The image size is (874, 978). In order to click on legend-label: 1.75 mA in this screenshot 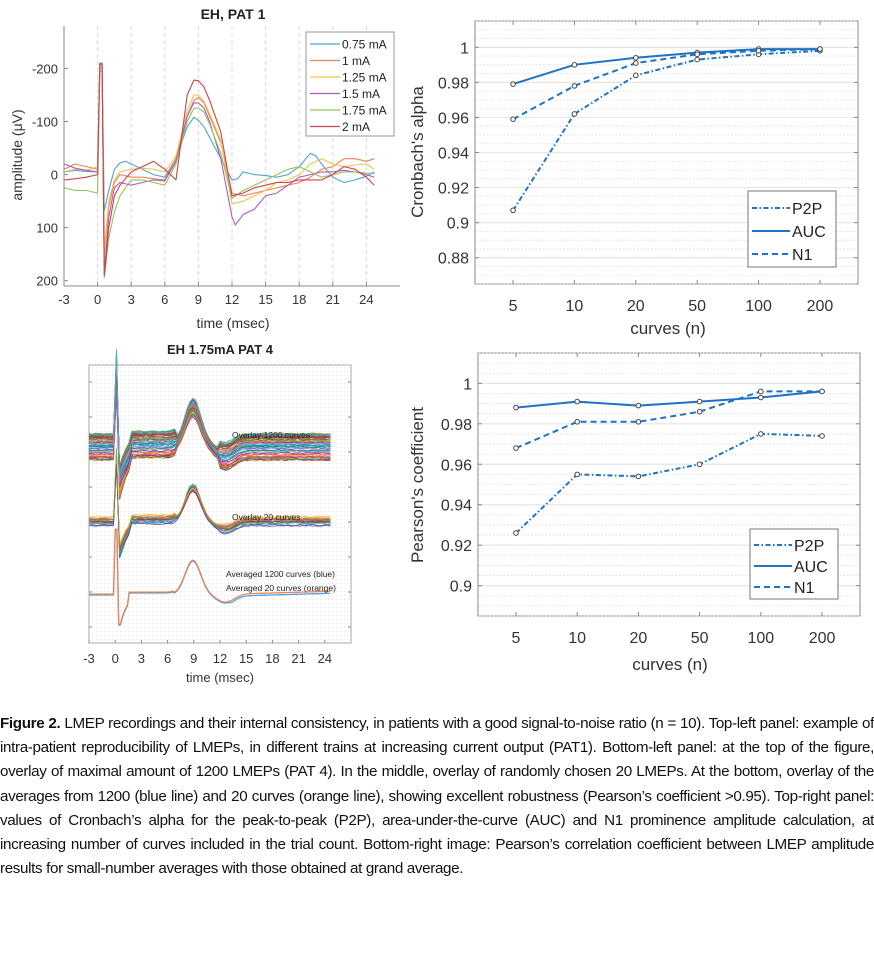, I will do `click(364, 111)`.